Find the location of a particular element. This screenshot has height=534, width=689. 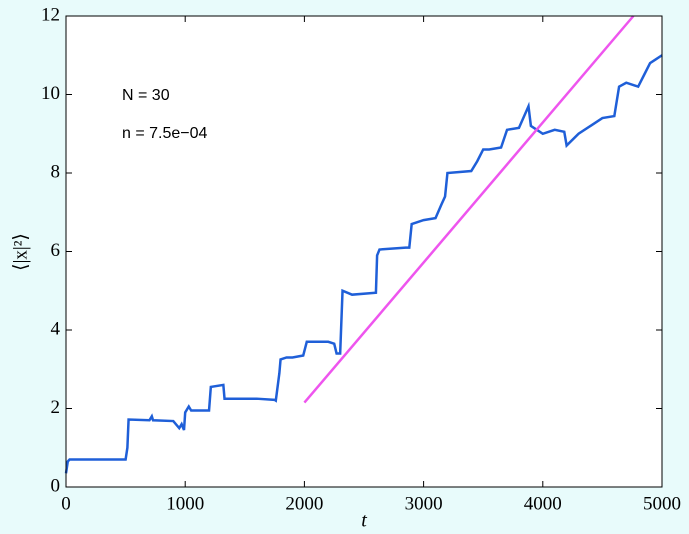

y-tick-label: 0 is located at coordinates (56, 485).